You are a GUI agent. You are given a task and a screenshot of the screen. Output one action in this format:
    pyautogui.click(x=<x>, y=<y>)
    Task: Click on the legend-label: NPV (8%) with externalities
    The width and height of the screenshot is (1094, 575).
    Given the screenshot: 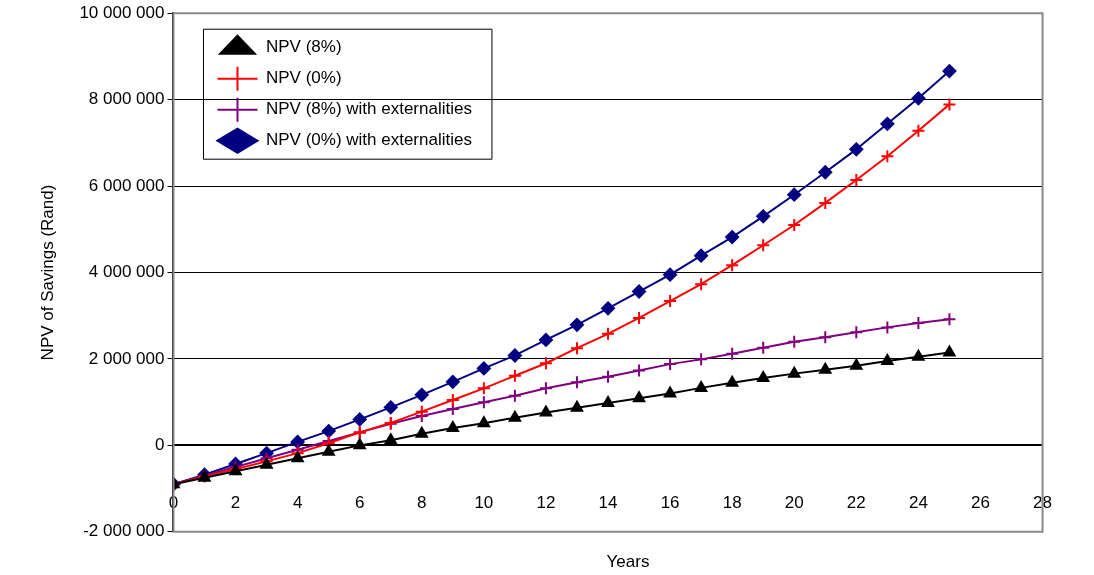 What is the action you would take?
    pyautogui.click(x=368, y=109)
    